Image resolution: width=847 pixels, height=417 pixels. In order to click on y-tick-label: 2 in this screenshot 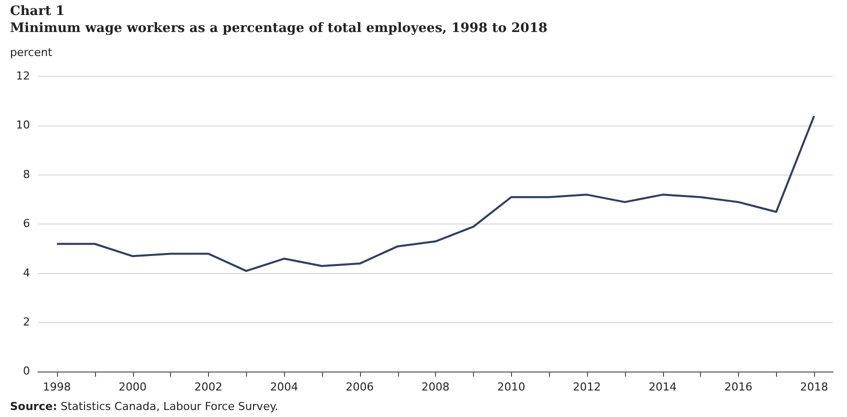, I will do `click(26, 321)`.